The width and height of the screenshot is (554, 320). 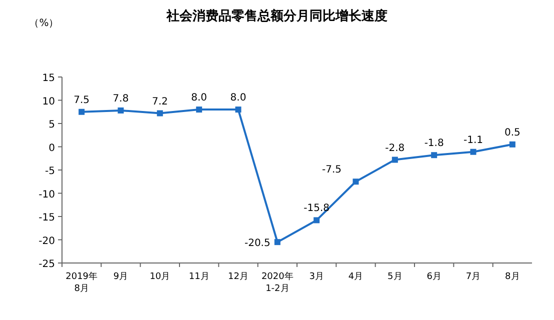 What do you see at coordinates (277, 16) in the screenshot?
I see `chart-title: 社会消费品零售总额分月同比增长速度` at bounding box center [277, 16].